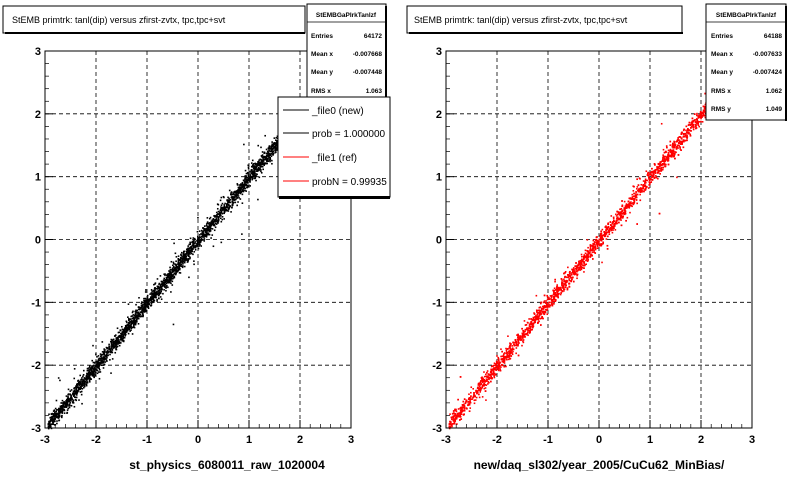 The width and height of the screenshot is (800, 485). Describe the element at coordinates (368, 72) in the screenshot. I see `stats-value-meany-left: -0.007448` at that location.